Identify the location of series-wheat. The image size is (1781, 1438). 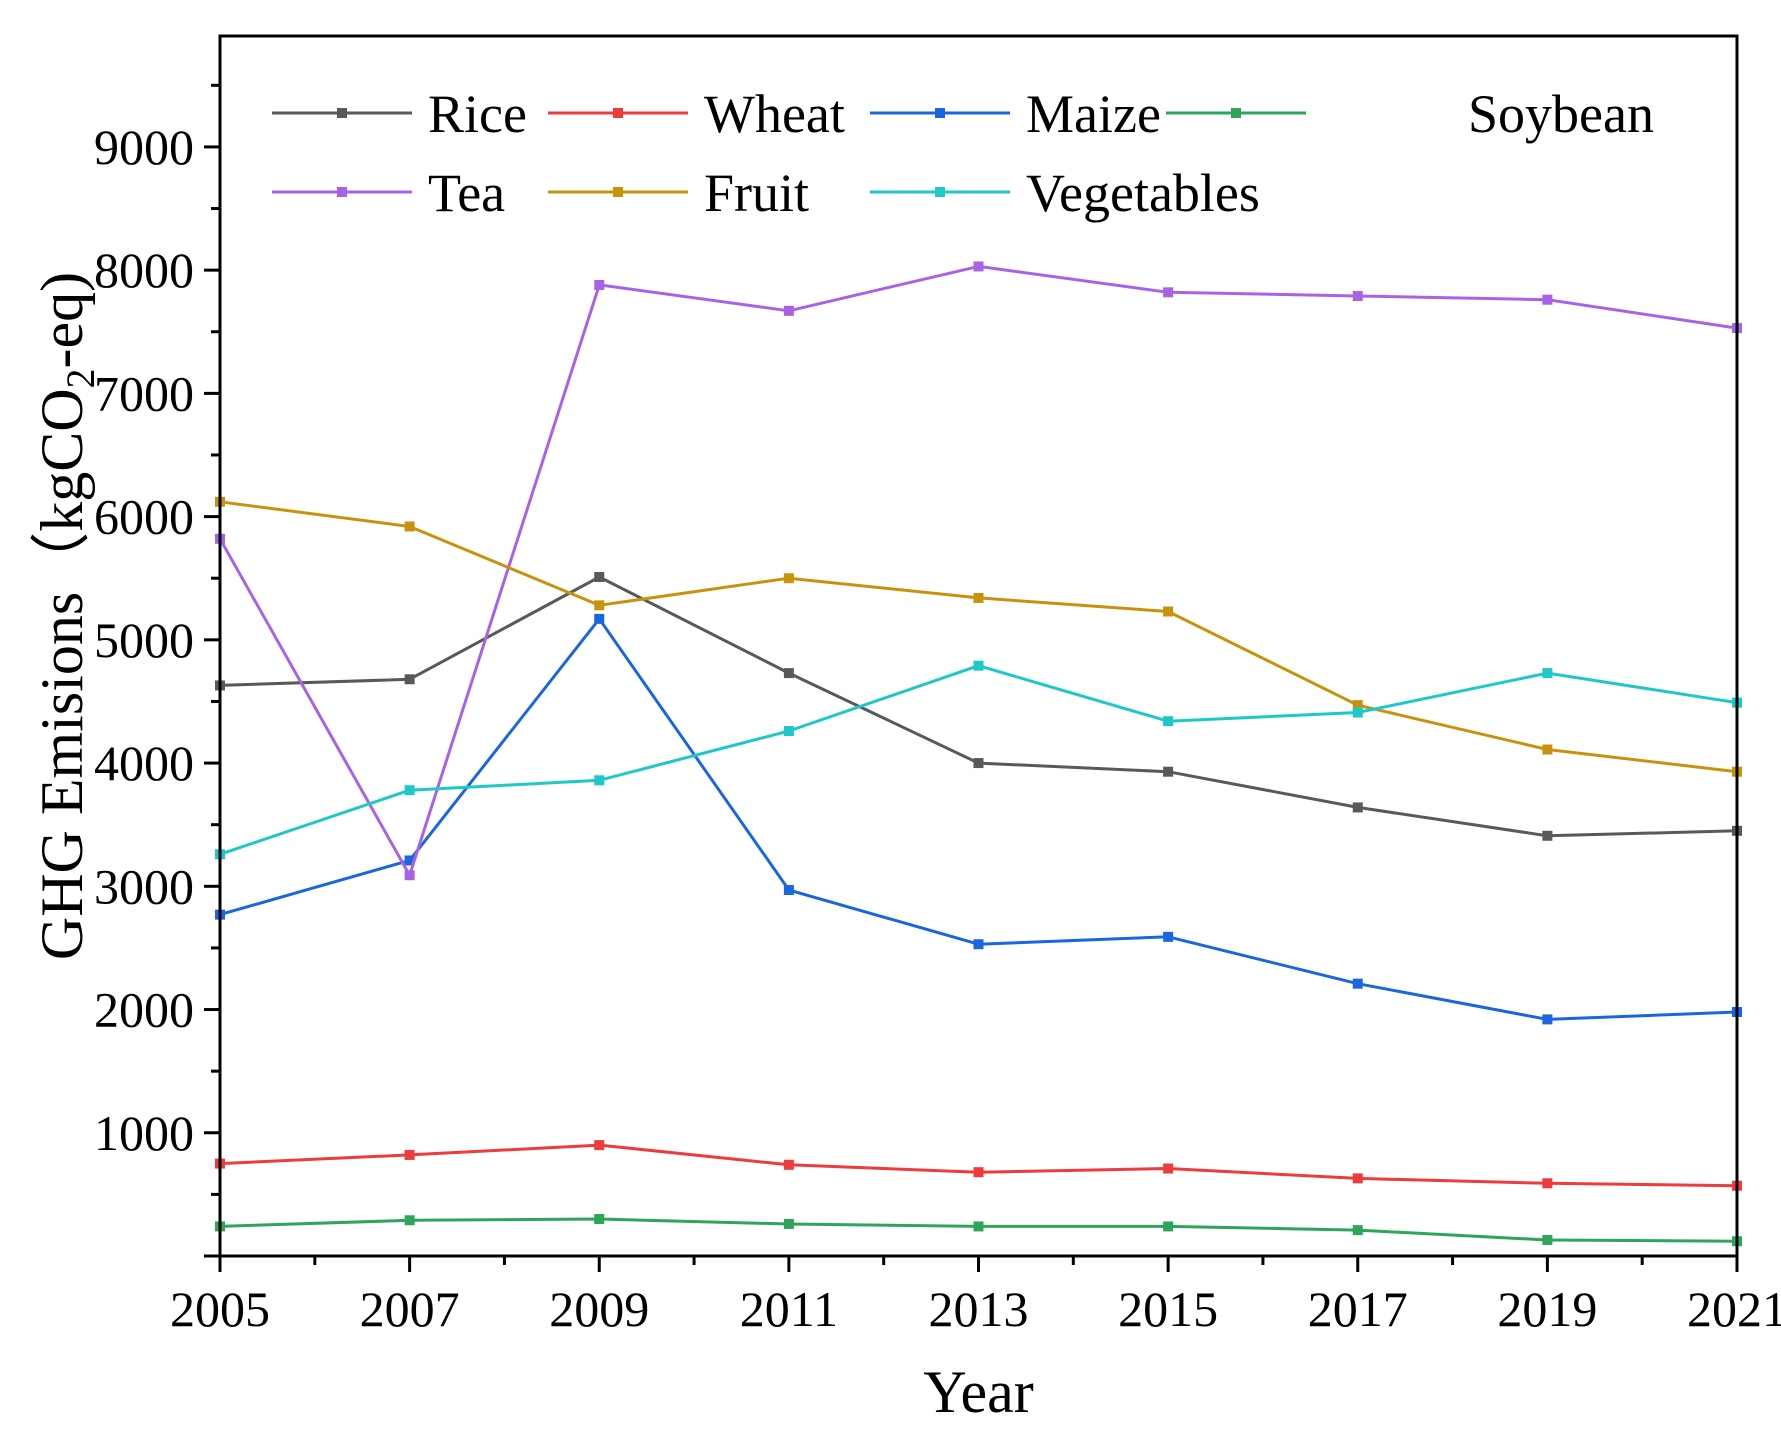
(978, 1165).